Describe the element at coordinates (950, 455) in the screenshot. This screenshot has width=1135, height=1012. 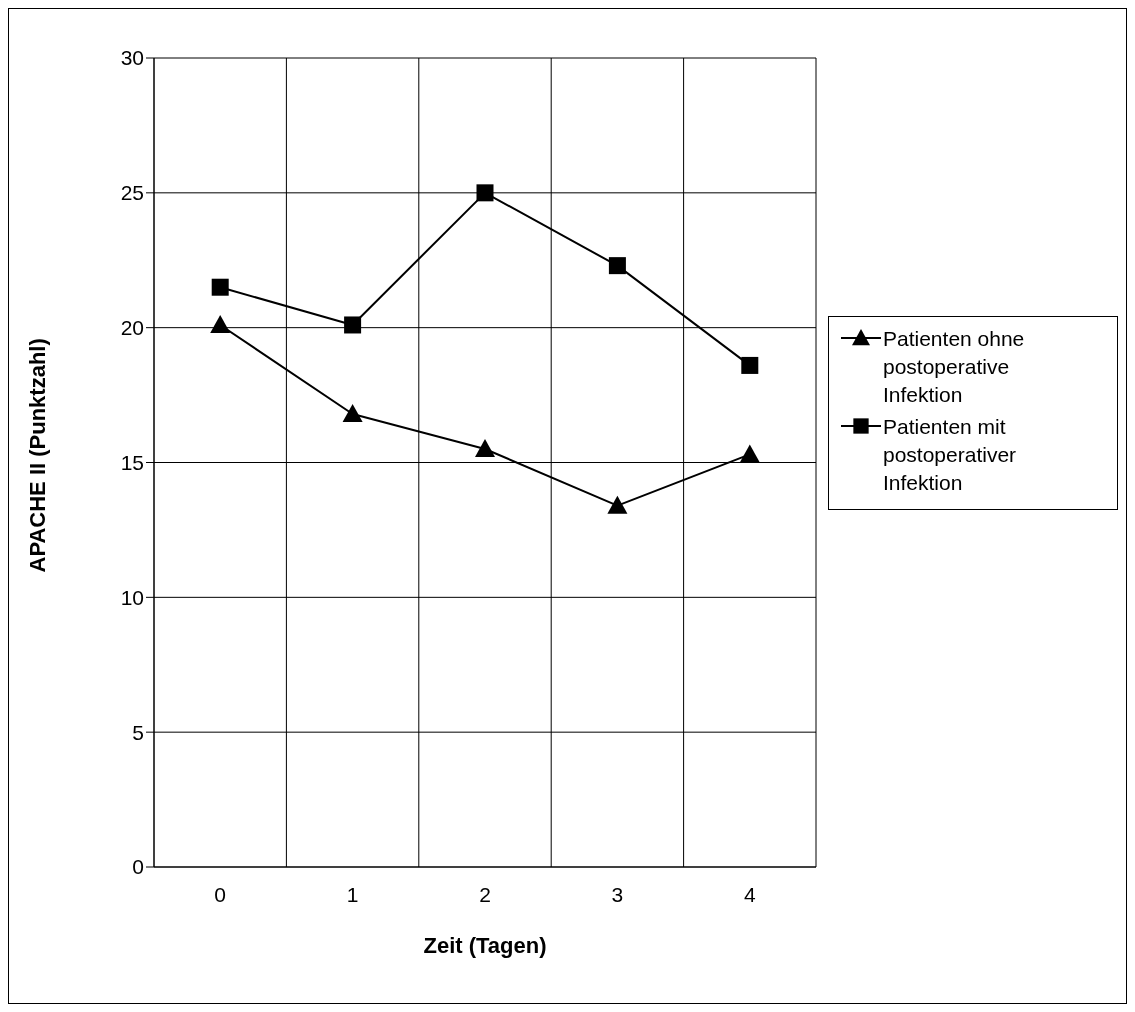
I see `legend-label: Patienten mit postoperativer Infektion` at that location.